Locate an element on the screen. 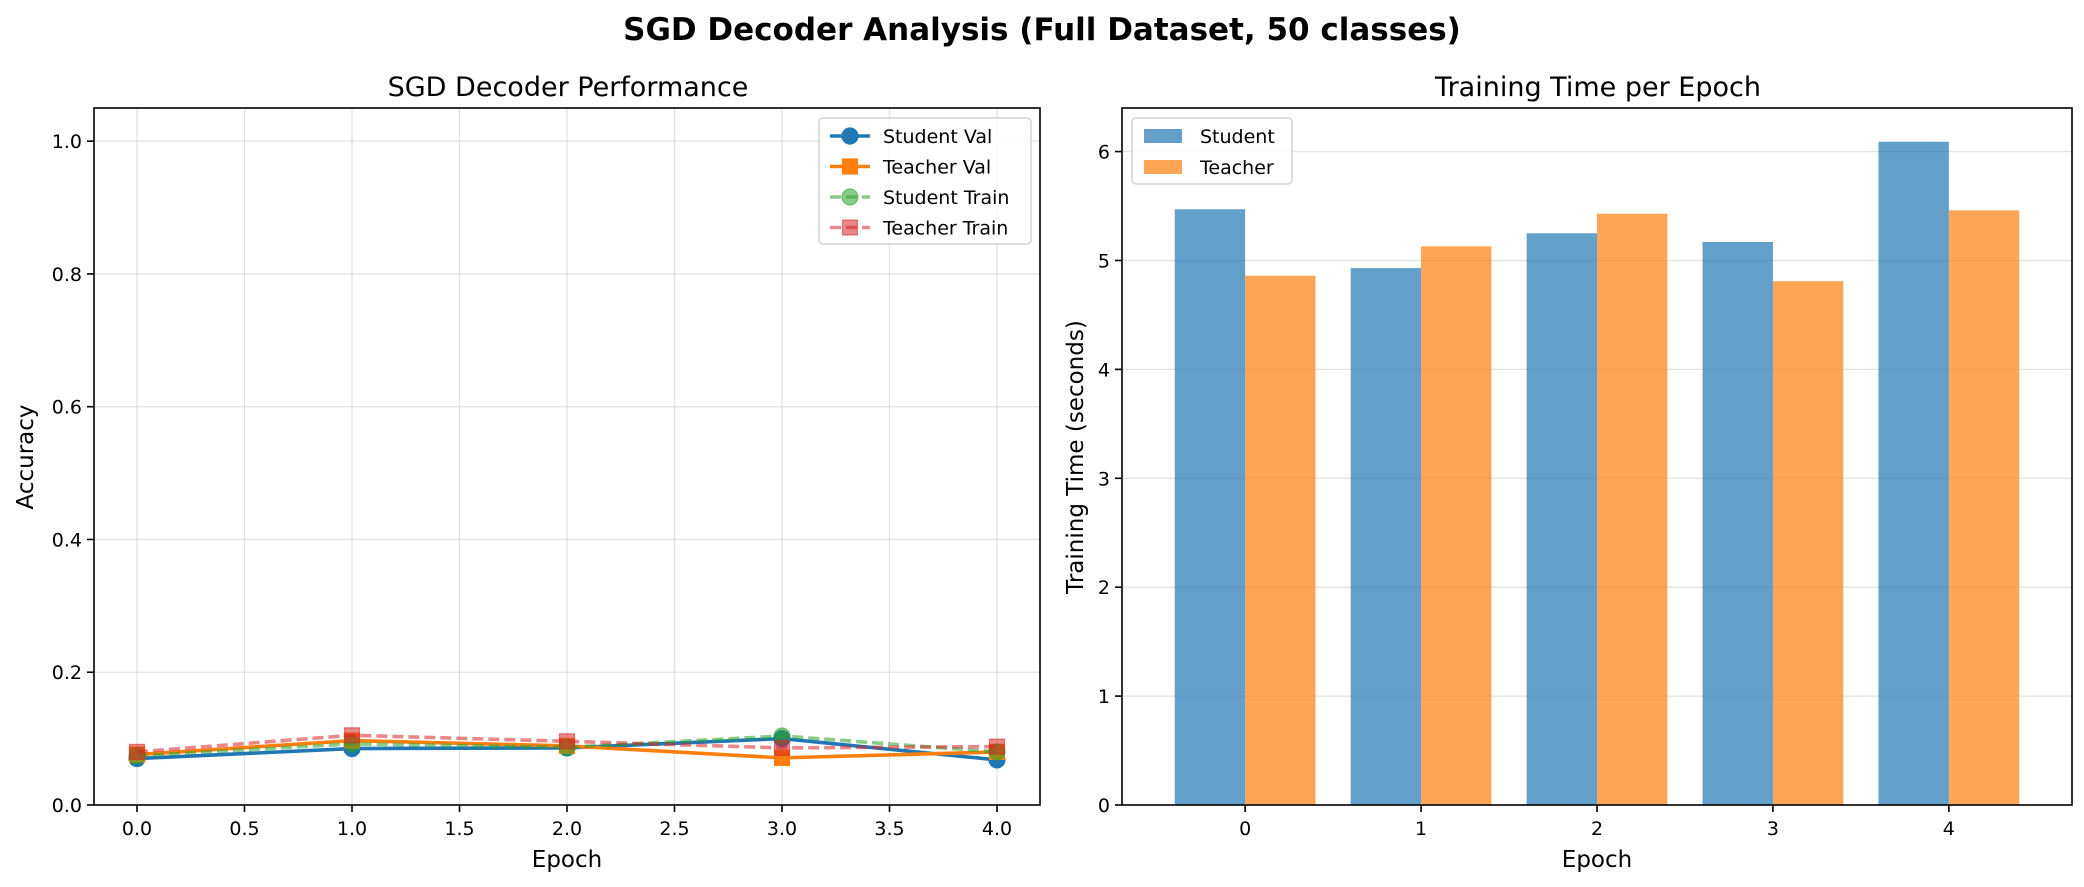 The image size is (2084, 887). accuracy-legend-item-teacher-train: Teacher Train is located at coordinates (919, 229).